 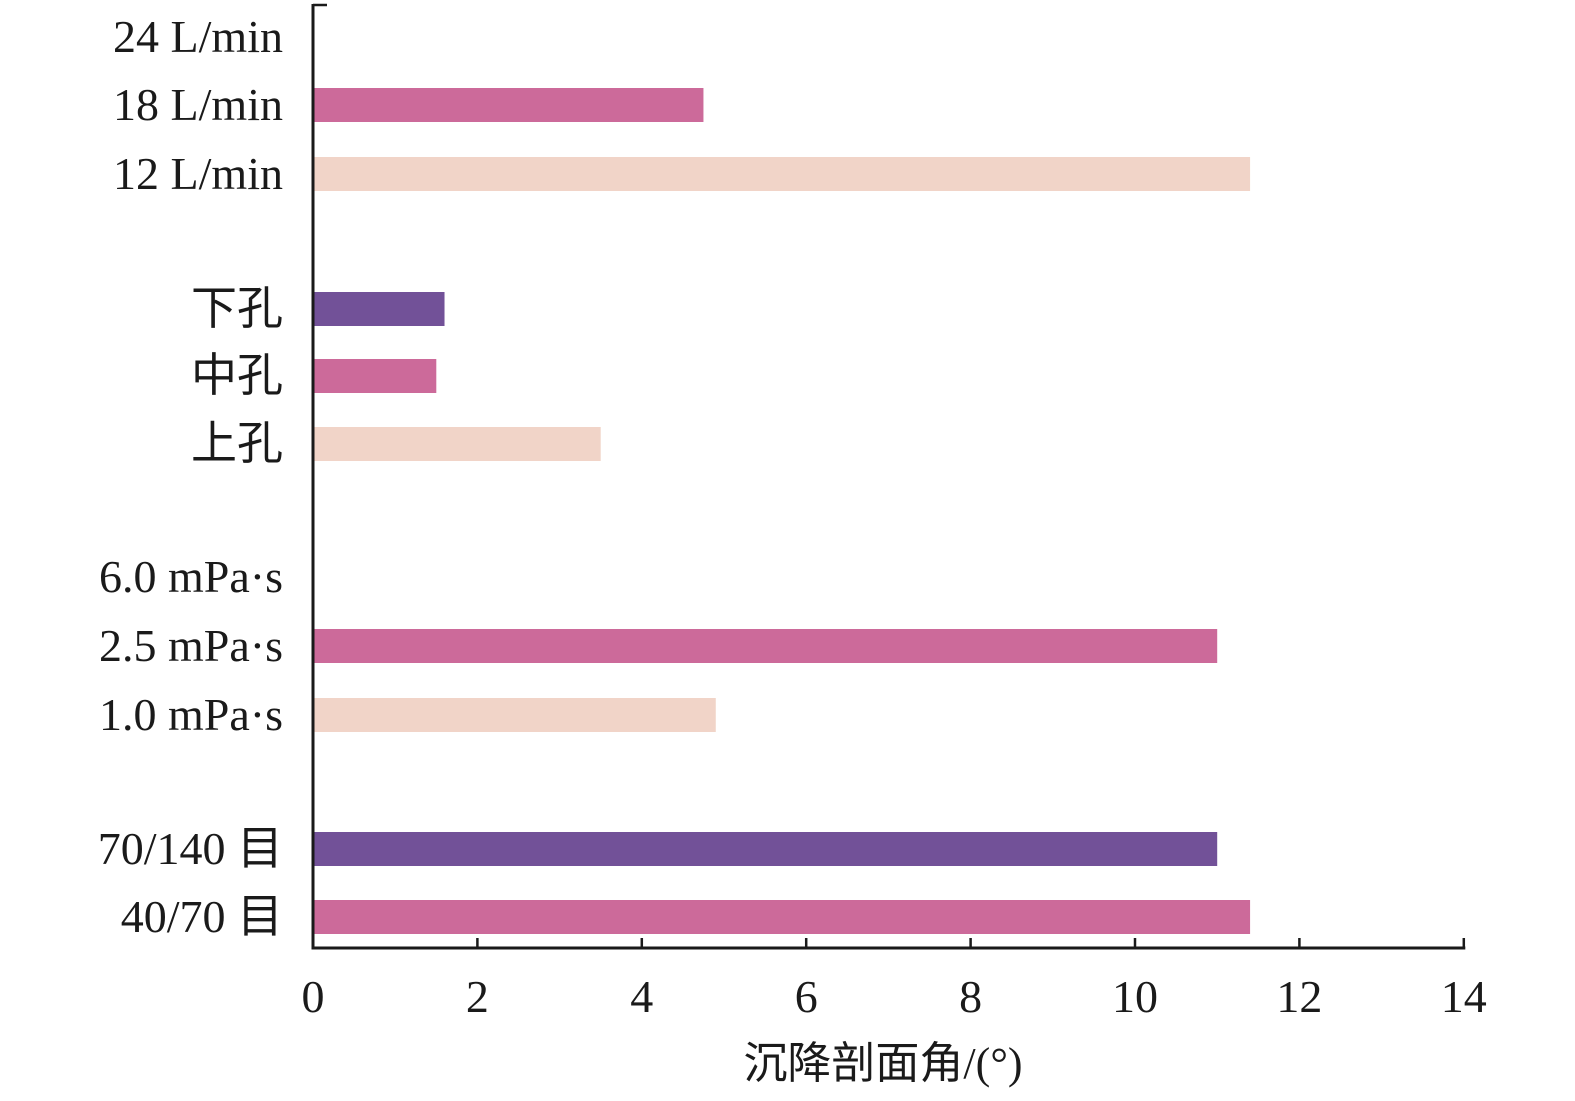 What do you see at coordinates (894, 996) in the screenshot?
I see `x-tick-labels: 0 2 4 6 8 10 12 14` at bounding box center [894, 996].